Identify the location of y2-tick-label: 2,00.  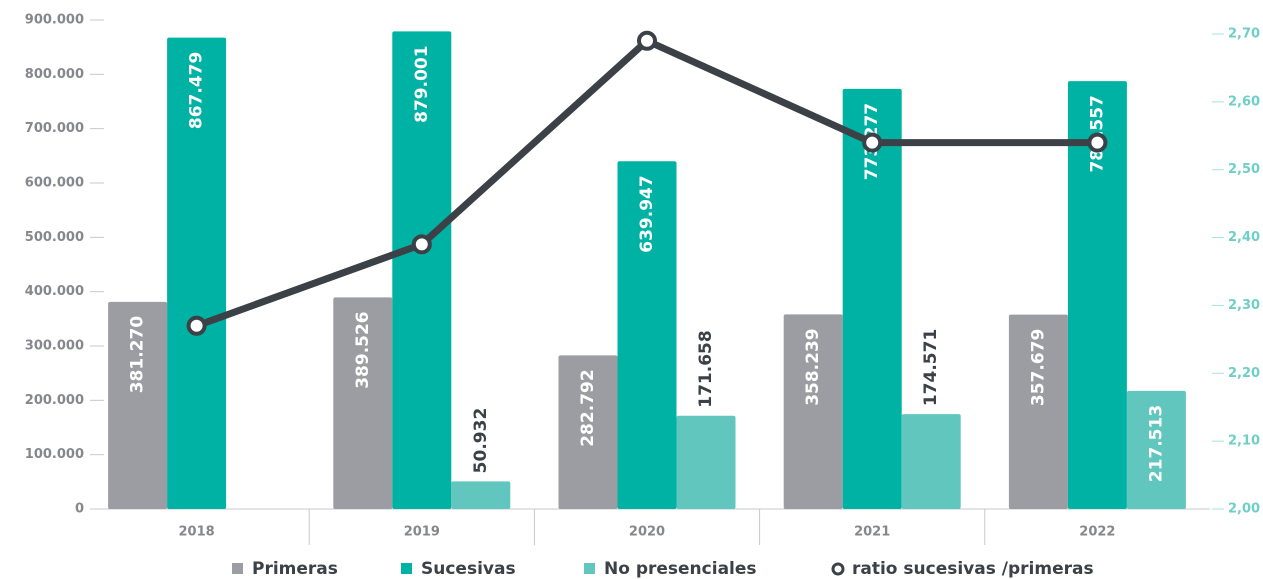
(1244, 509).